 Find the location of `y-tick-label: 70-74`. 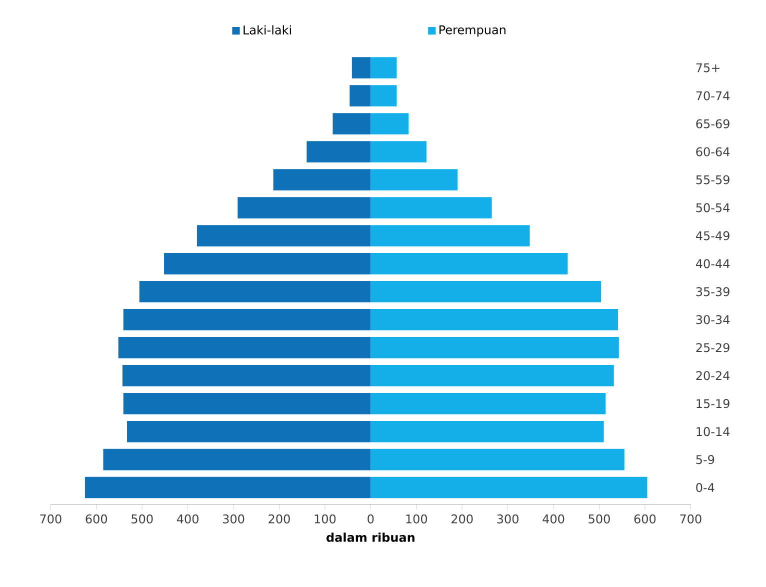

y-tick-label: 70-74 is located at coordinates (713, 95).